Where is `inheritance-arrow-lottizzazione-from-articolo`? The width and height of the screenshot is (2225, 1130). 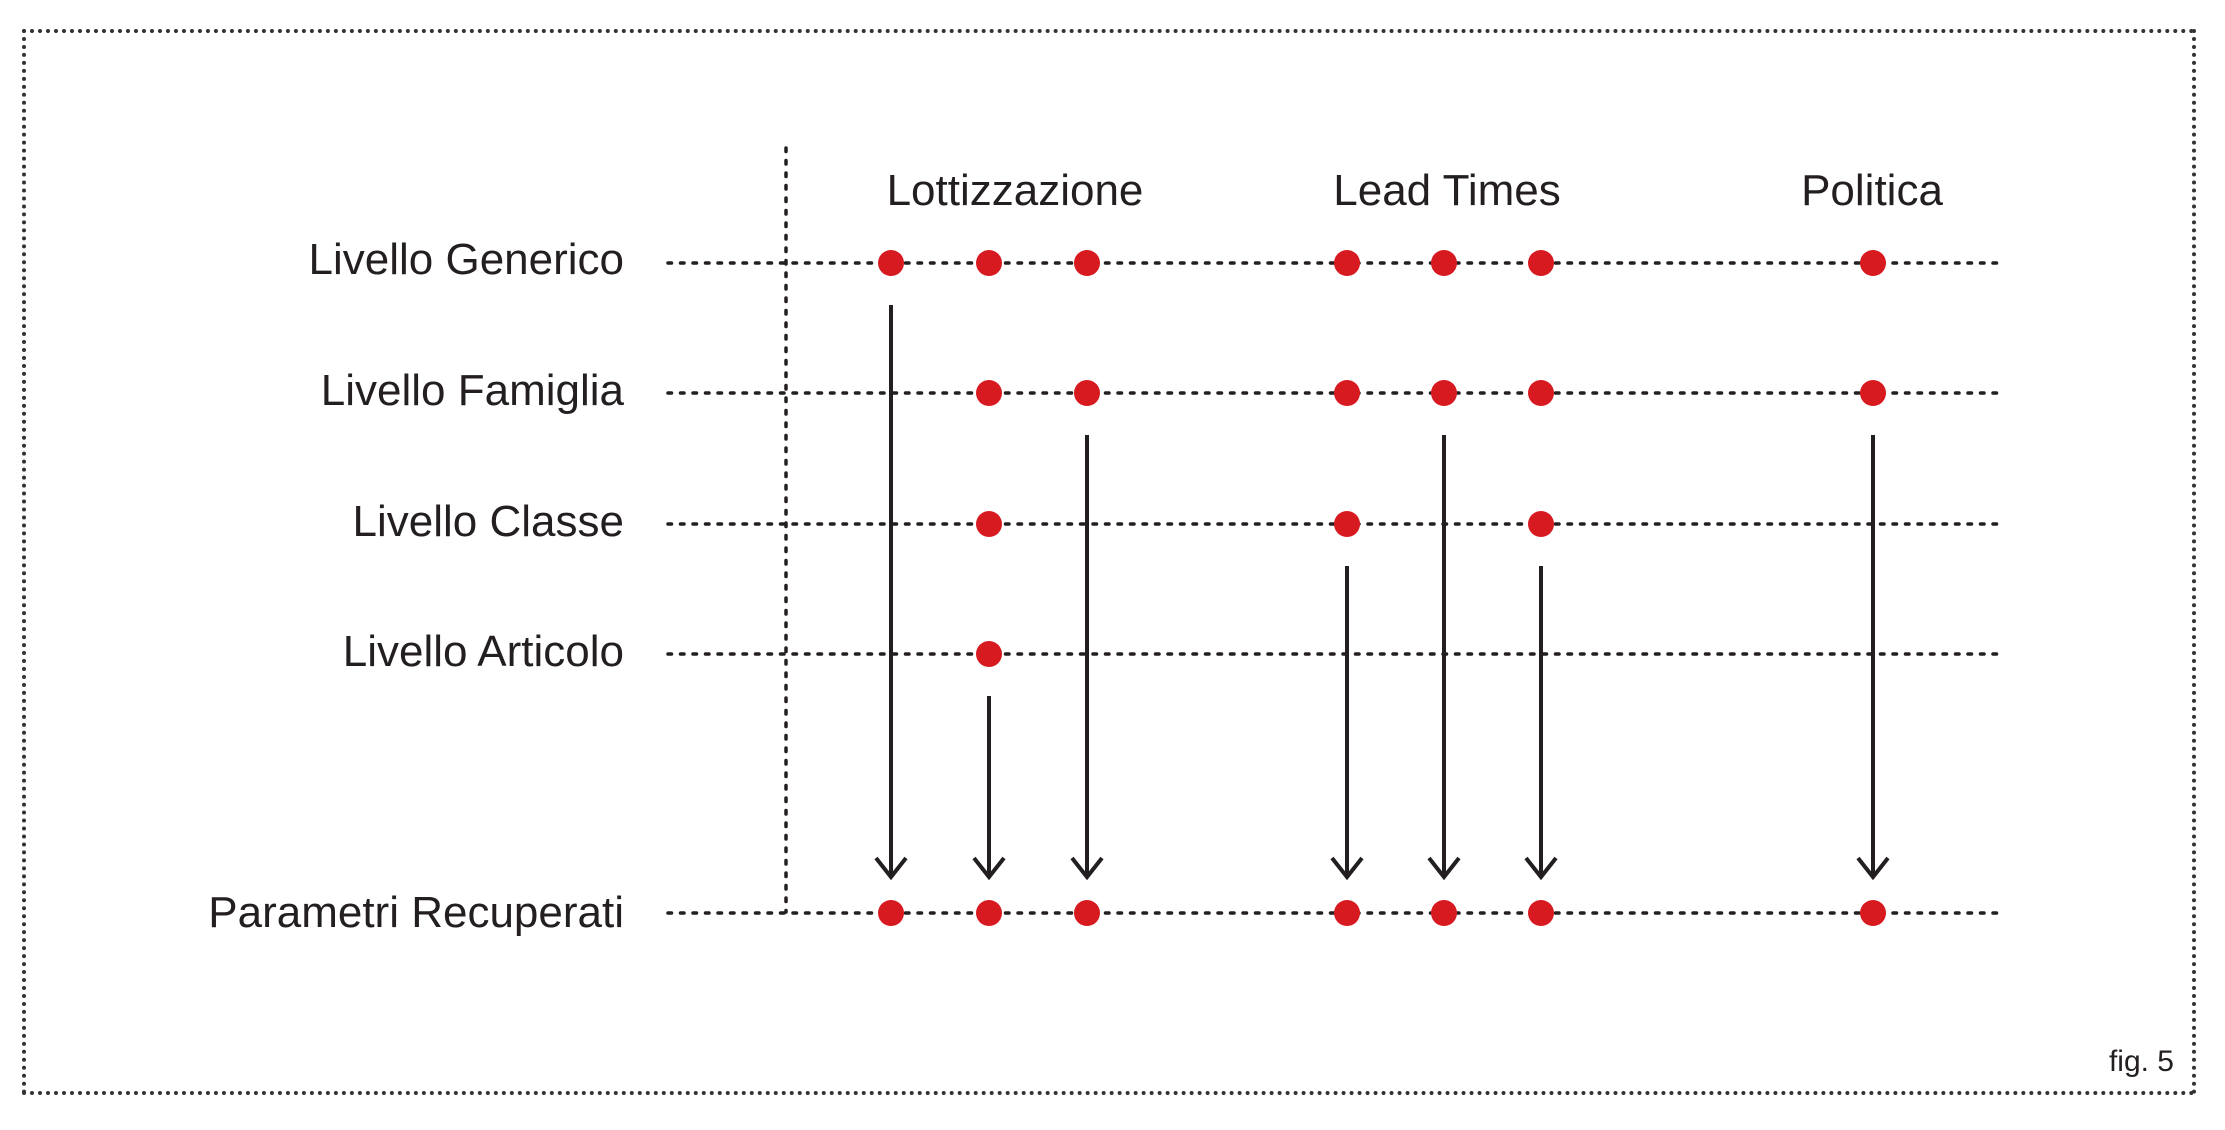 inheritance-arrow-lottizzazione-from-articolo is located at coordinates (989, 788).